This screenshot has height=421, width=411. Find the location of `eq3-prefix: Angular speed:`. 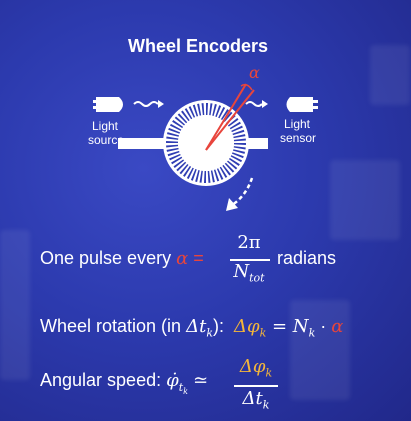

eq3-prefix: Angular speed: is located at coordinates (103, 380).